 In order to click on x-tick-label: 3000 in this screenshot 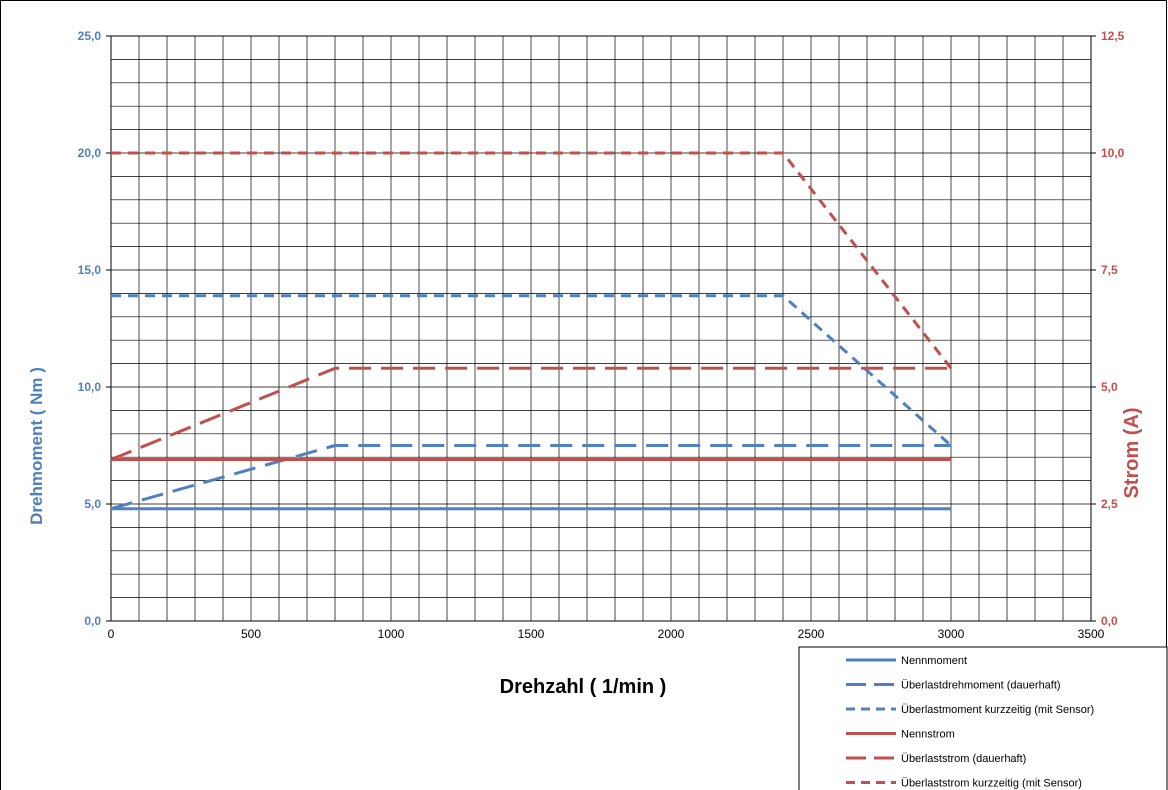, I will do `click(951, 634)`.